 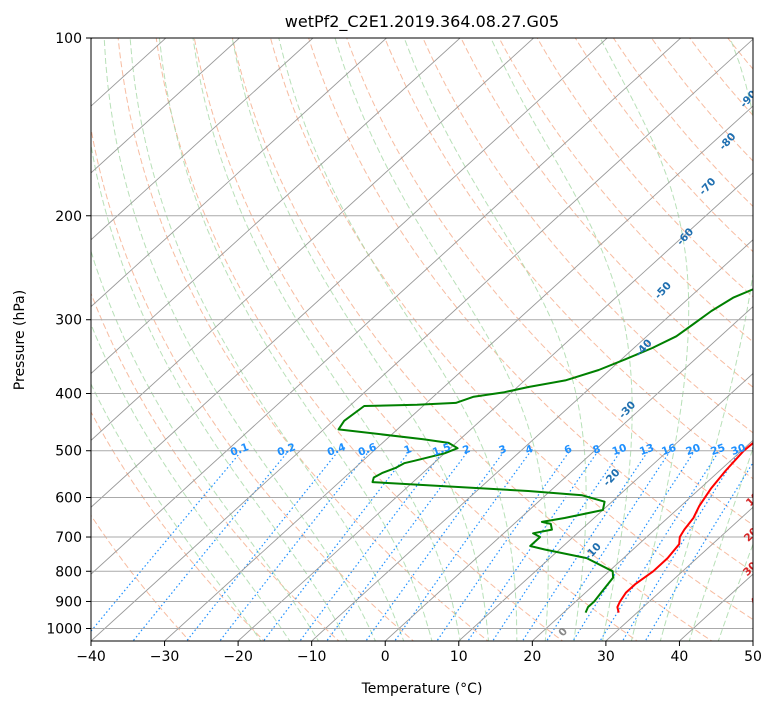 I want to click on y-tick-label: 200, so click(x=68, y=217).